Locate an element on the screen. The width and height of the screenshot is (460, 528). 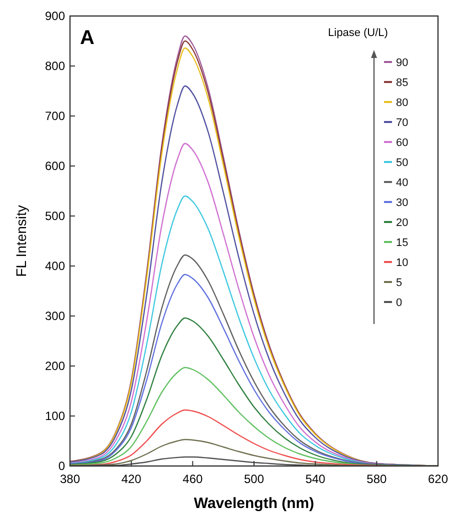
legend-label: 30 is located at coordinates (402, 203).